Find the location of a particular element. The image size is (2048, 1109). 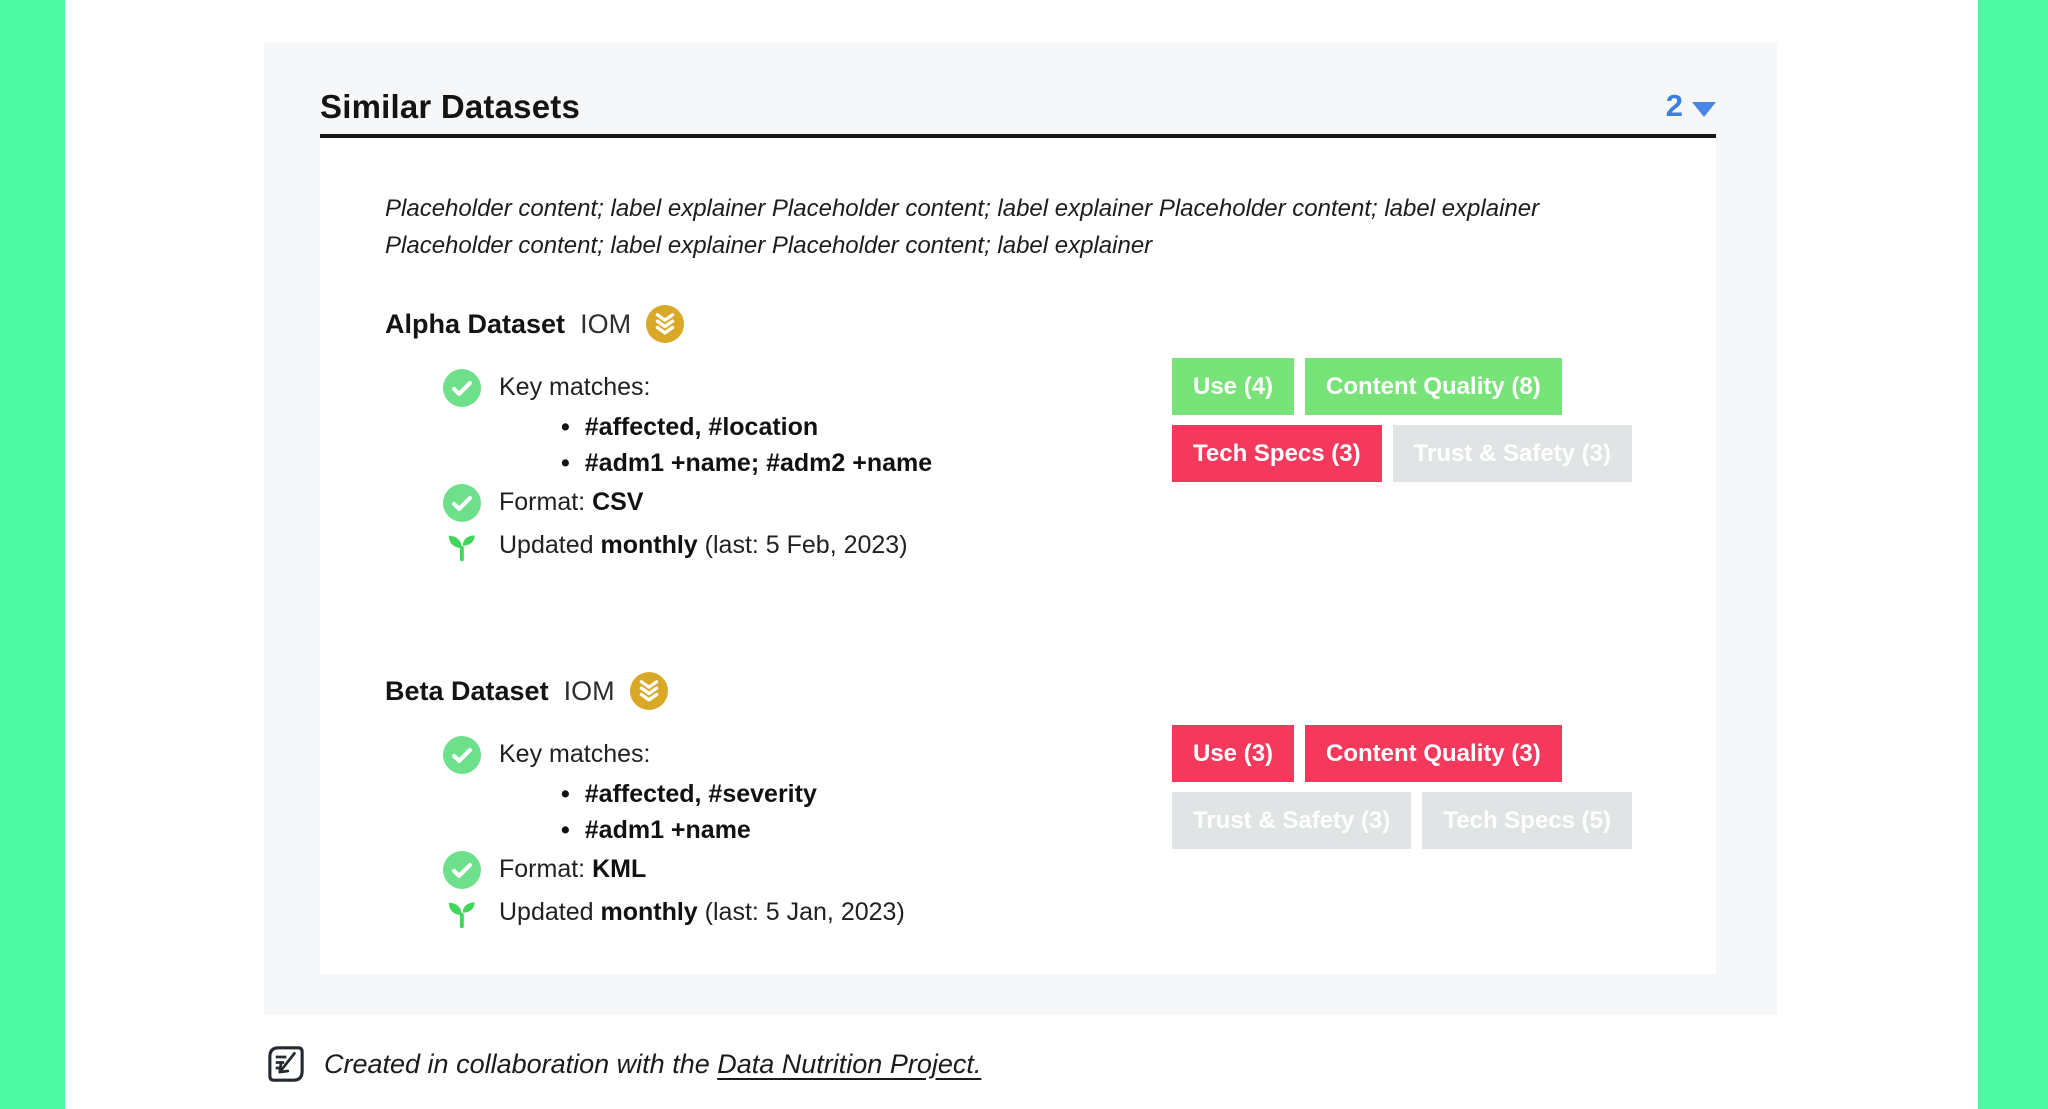

dataset-card-beta: Beta Dataset IOM is located at coordinates (1015, 803).